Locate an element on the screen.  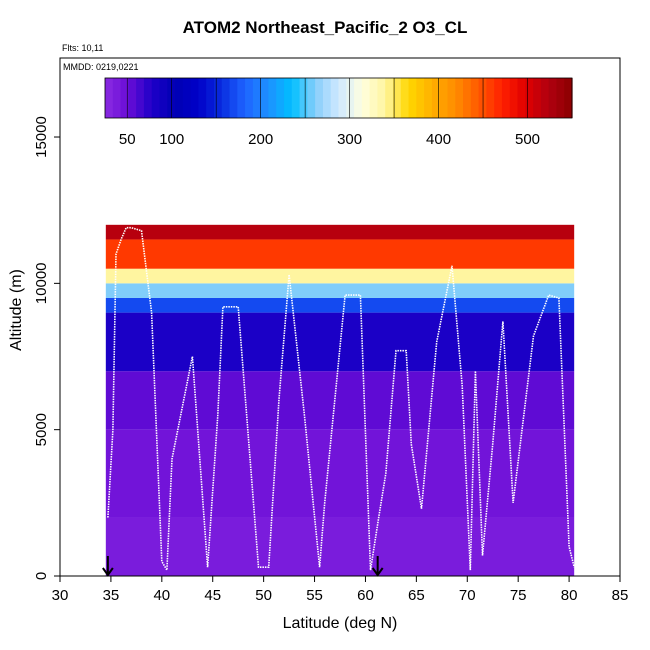
x-tick-label-30: 30 is located at coordinates (60, 595).